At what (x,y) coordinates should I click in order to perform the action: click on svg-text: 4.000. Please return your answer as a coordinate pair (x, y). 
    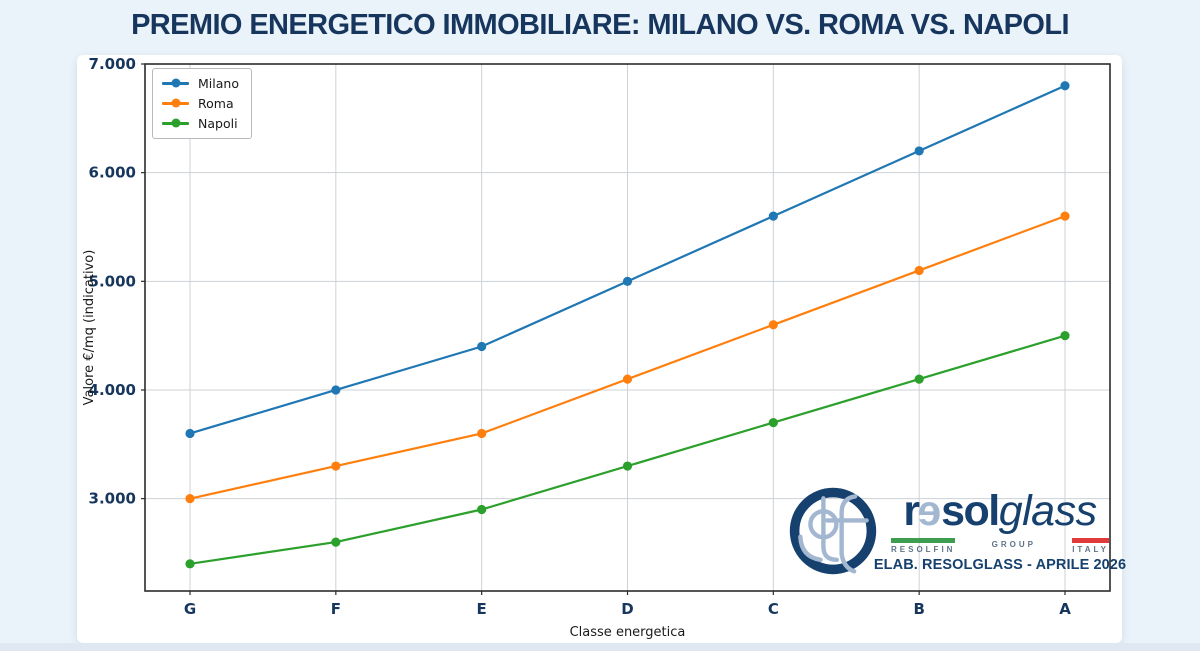
    Looking at the image, I should click on (112, 390).